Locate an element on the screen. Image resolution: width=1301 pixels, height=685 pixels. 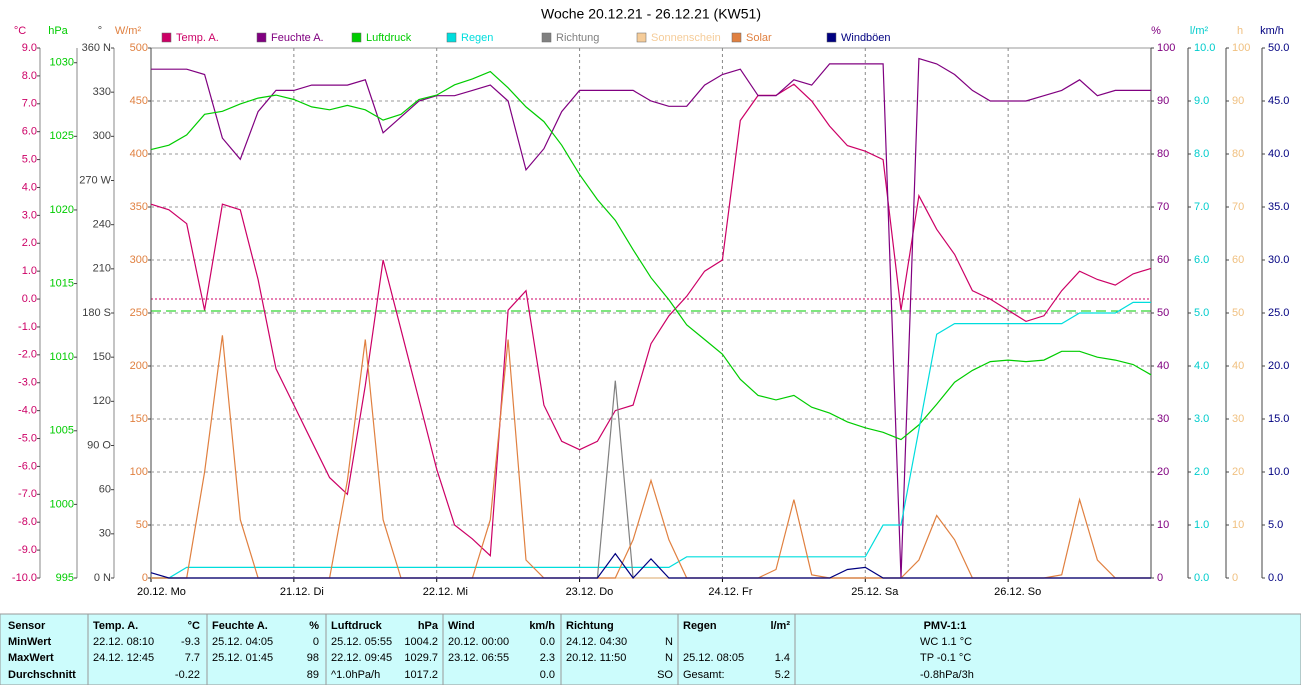
y-tick-label: -9.0 is located at coordinates (27, 550).